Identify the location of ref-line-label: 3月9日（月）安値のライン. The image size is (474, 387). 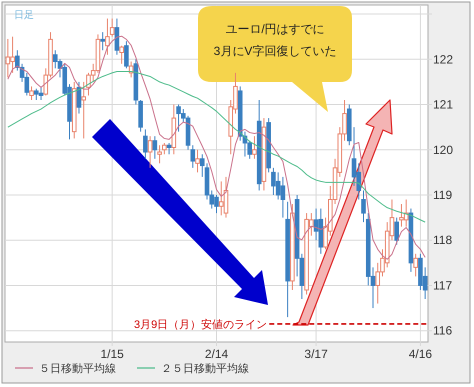
(201, 324).